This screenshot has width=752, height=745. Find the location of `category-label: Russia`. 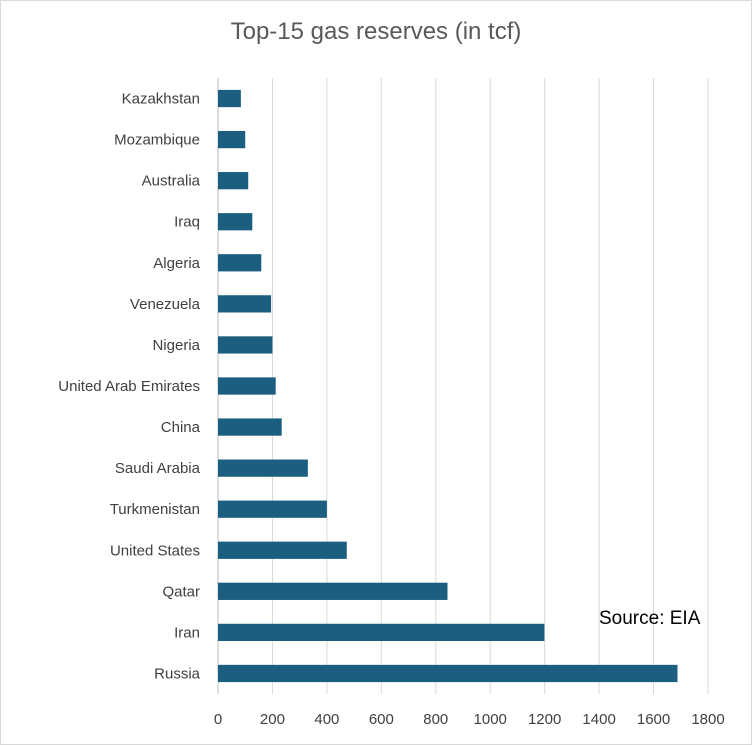

category-label: Russia is located at coordinates (177, 673).